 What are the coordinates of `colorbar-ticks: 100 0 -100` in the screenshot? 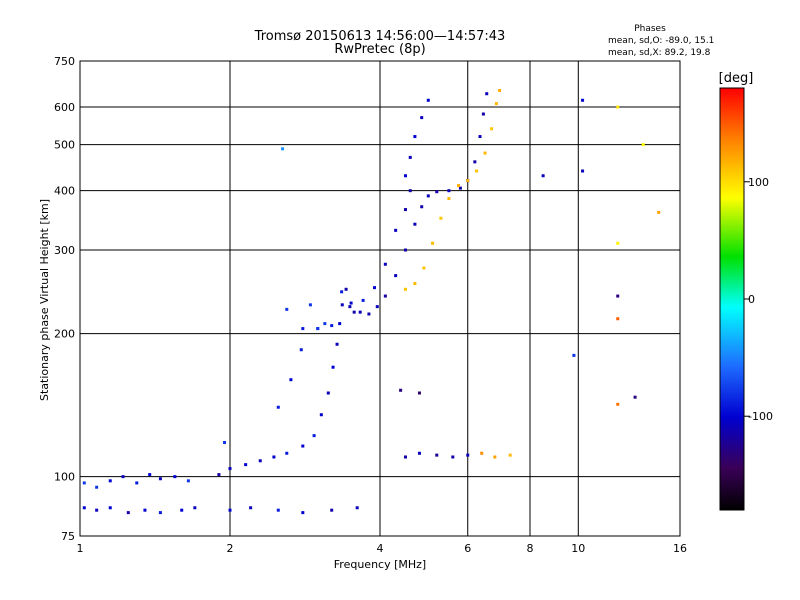 It's located at (758, 299).